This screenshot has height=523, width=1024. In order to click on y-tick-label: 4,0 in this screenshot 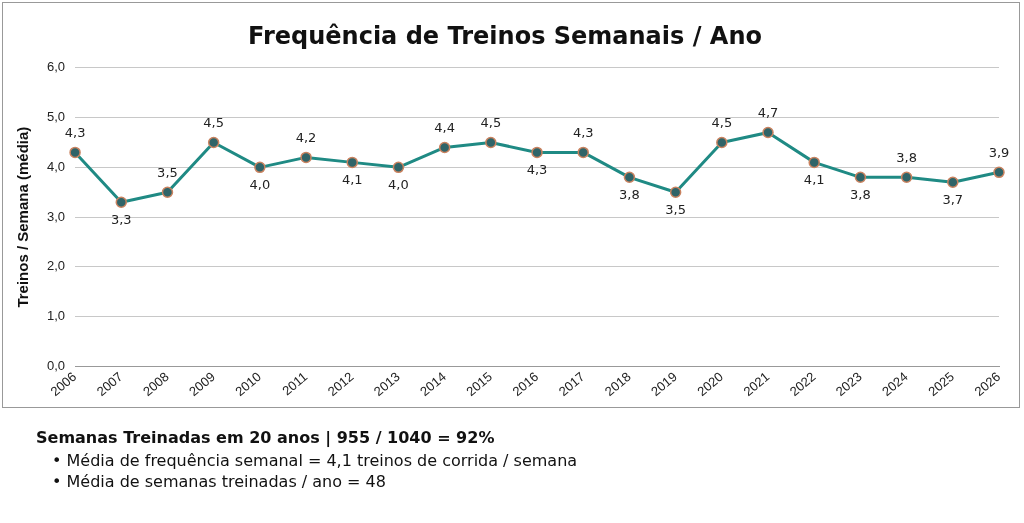, I will do `click(56, 166)`.